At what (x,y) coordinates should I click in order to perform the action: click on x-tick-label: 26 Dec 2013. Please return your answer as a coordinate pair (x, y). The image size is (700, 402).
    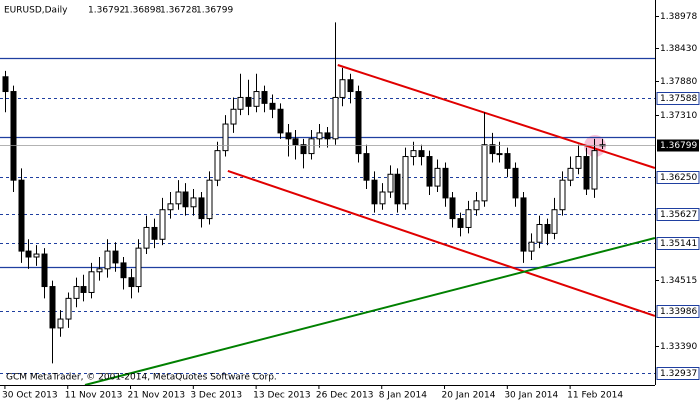
    Looking at the image, I should click on (345, 396).